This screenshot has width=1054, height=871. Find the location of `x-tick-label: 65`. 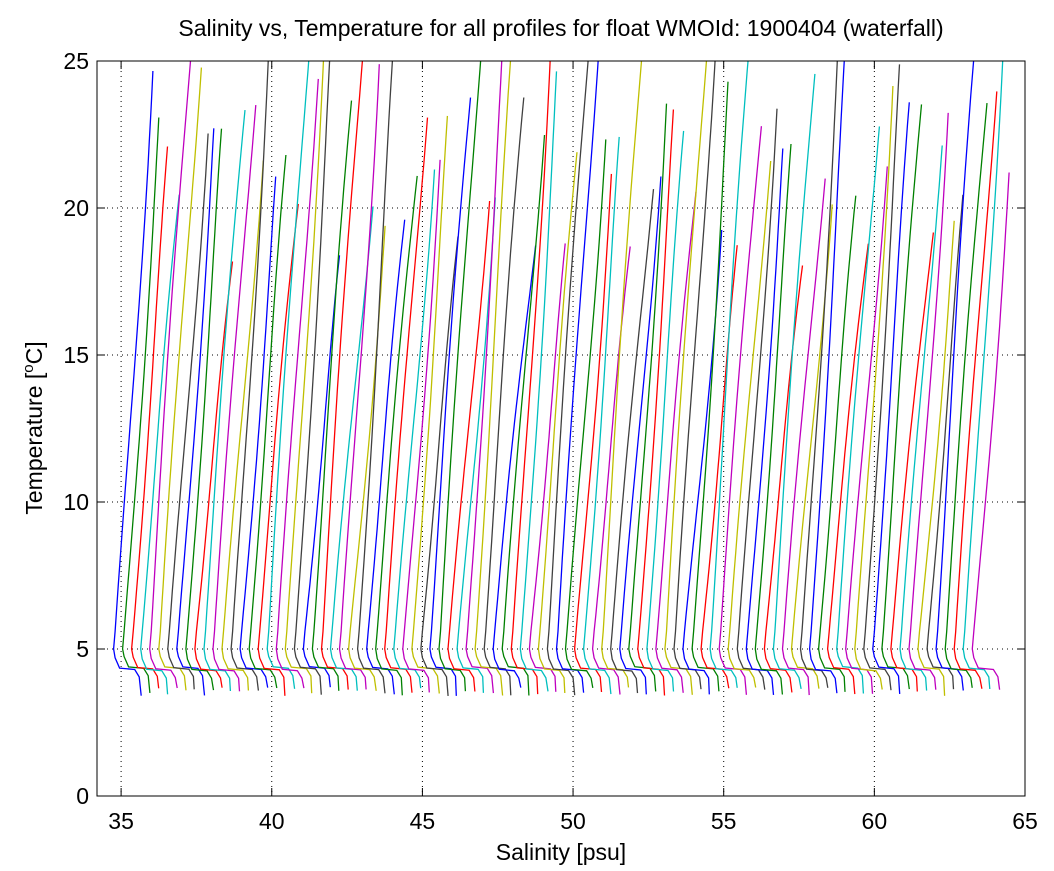

x-tick-label: 65 is located at coordinates (1025, 821).